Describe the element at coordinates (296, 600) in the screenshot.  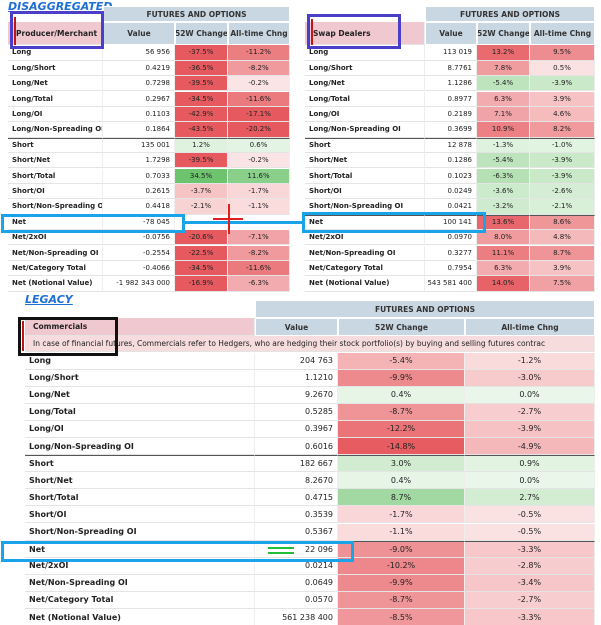
I see `value-cell: 0.0570` at that location.